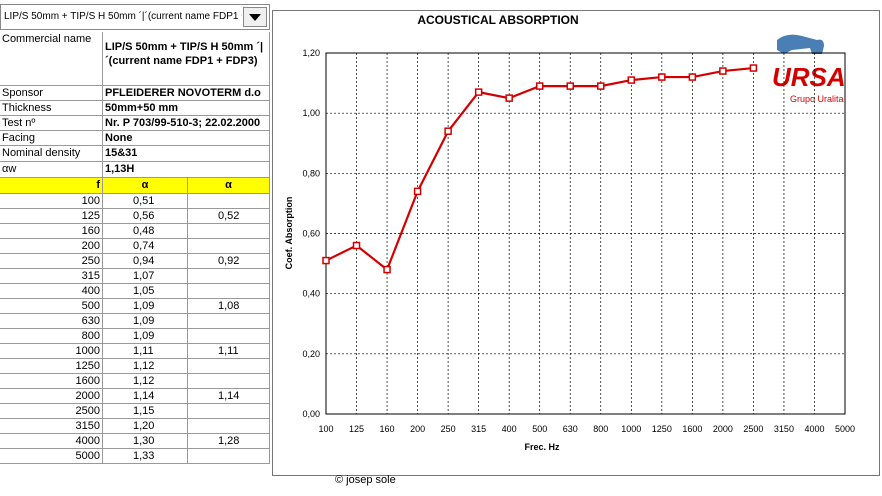  What do you see at coordinates (325, 429) in the screenshot?
I see `x-tick-label: 100` at bounding box center [325, 429].